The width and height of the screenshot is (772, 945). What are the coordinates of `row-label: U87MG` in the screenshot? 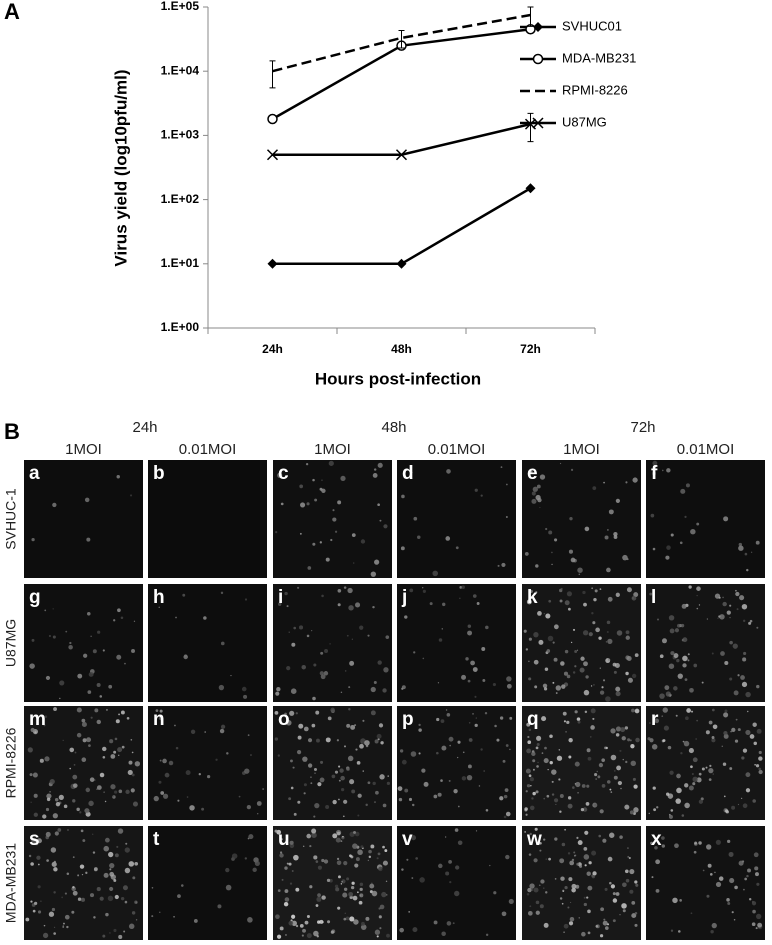 It's located at (11, 643).